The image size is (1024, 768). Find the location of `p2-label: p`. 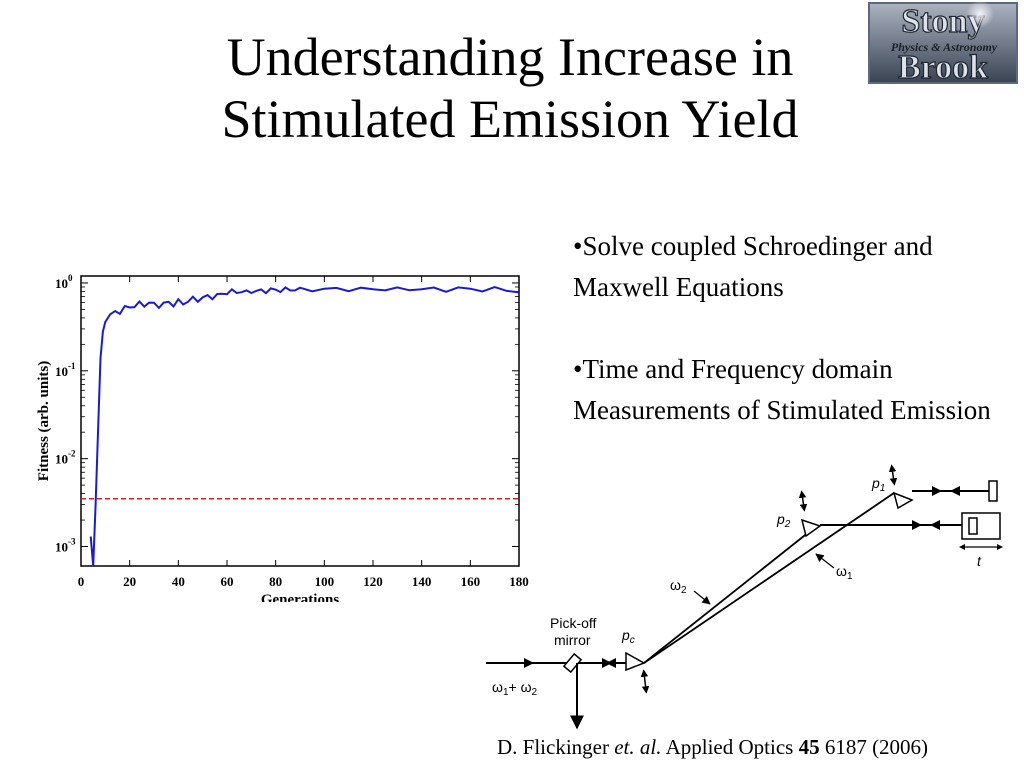

p2-label: p is located at coordinates (780, 519).